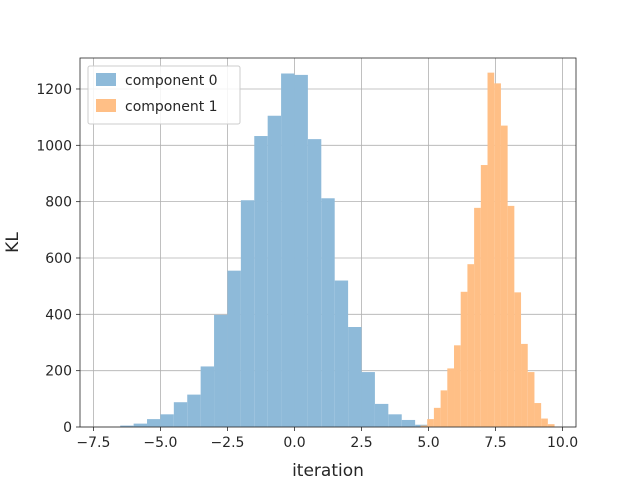 Image resolution: width=640 pixels, height=480 pixels. What do you see at coordinates (562, 443) in the screenshot?
I see `x-tick-label: 10.0` at bounding box center [562, 443].